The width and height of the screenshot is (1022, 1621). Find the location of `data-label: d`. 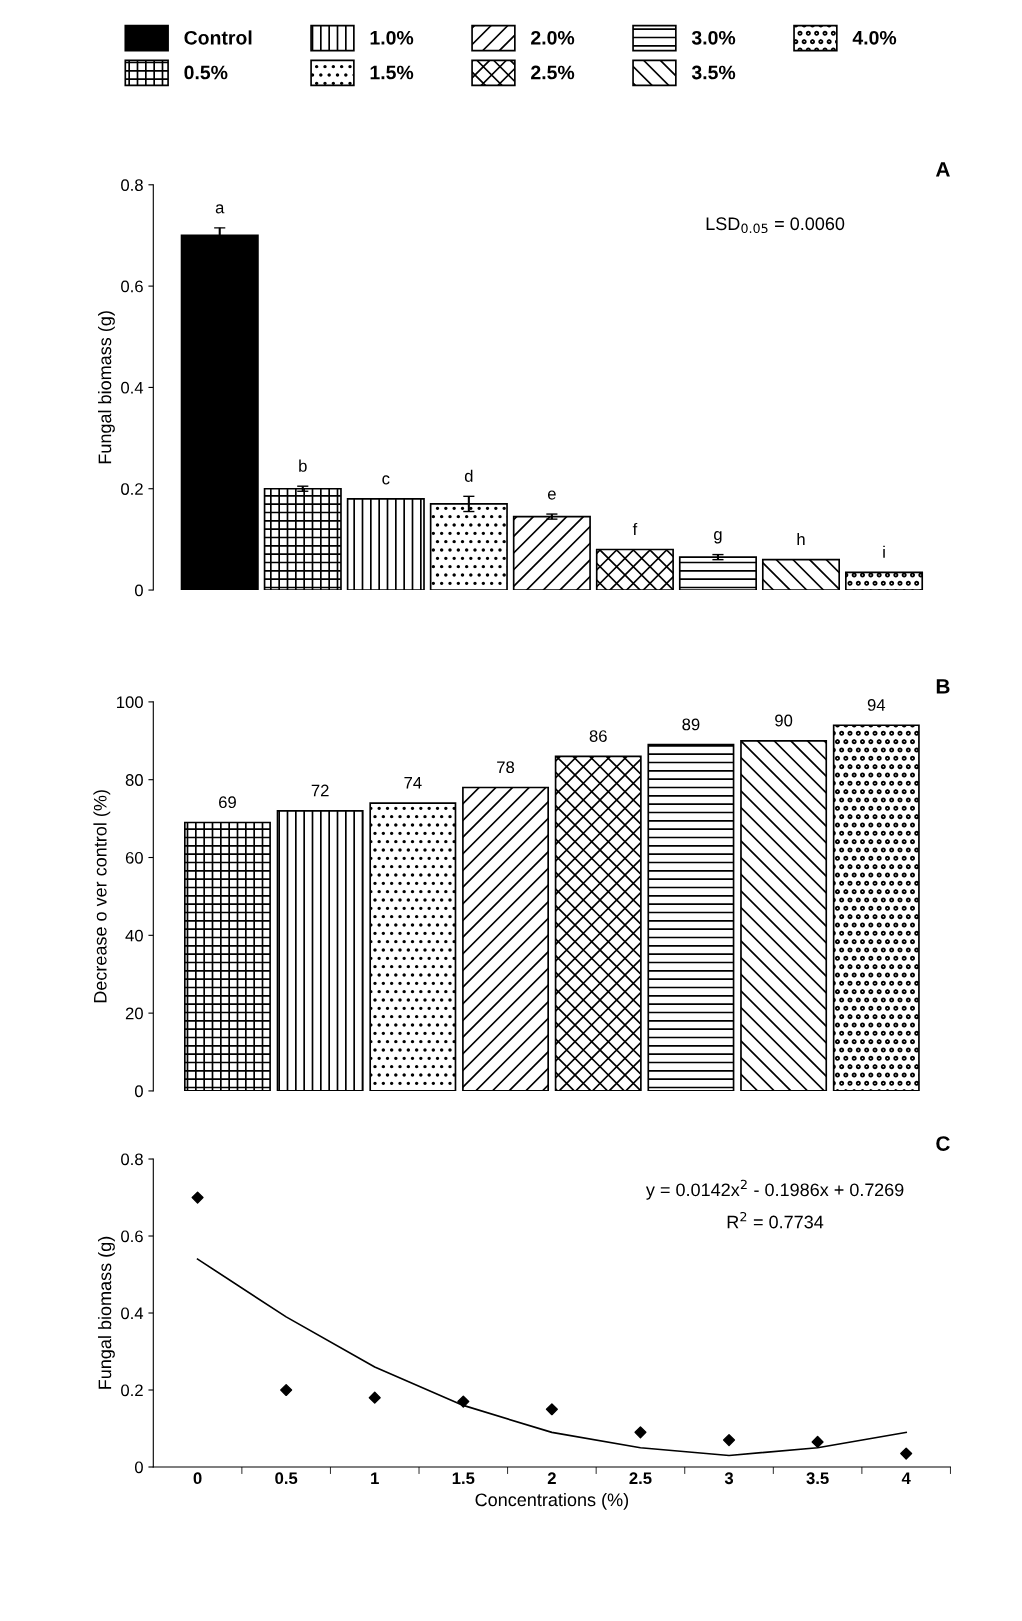

data-label: d is located at coordinates (468, 475).